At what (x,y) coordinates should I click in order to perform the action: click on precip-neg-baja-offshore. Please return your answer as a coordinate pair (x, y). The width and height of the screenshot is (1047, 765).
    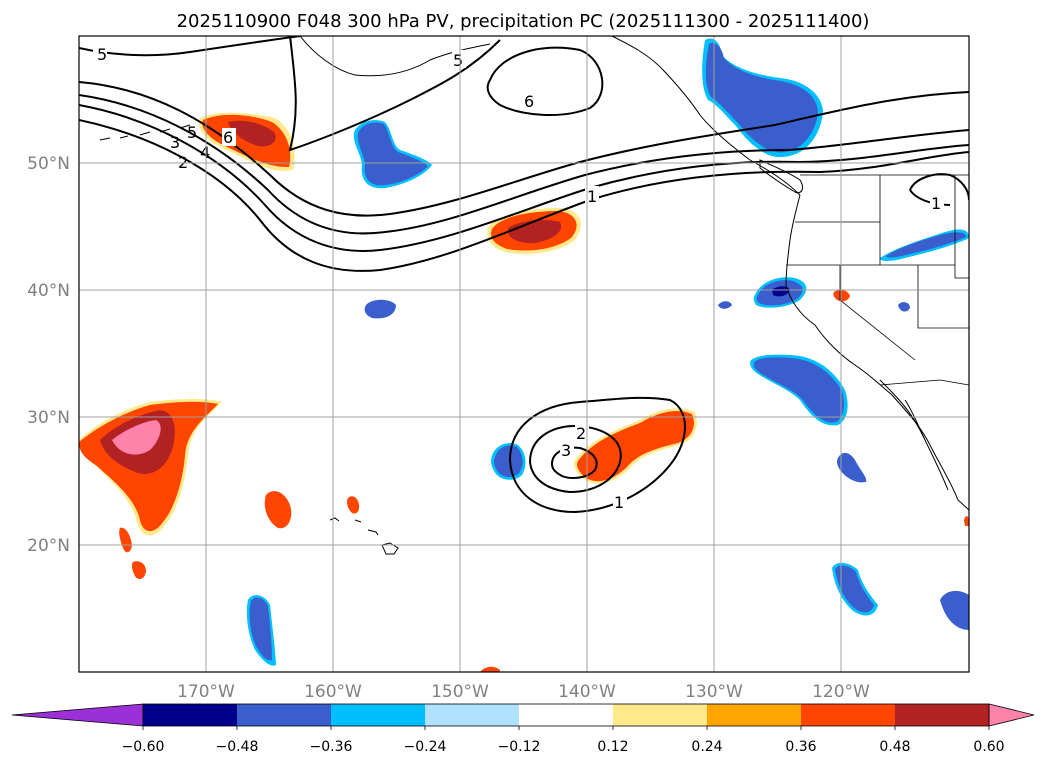
    Looking at the image, I should click on (798, 390).